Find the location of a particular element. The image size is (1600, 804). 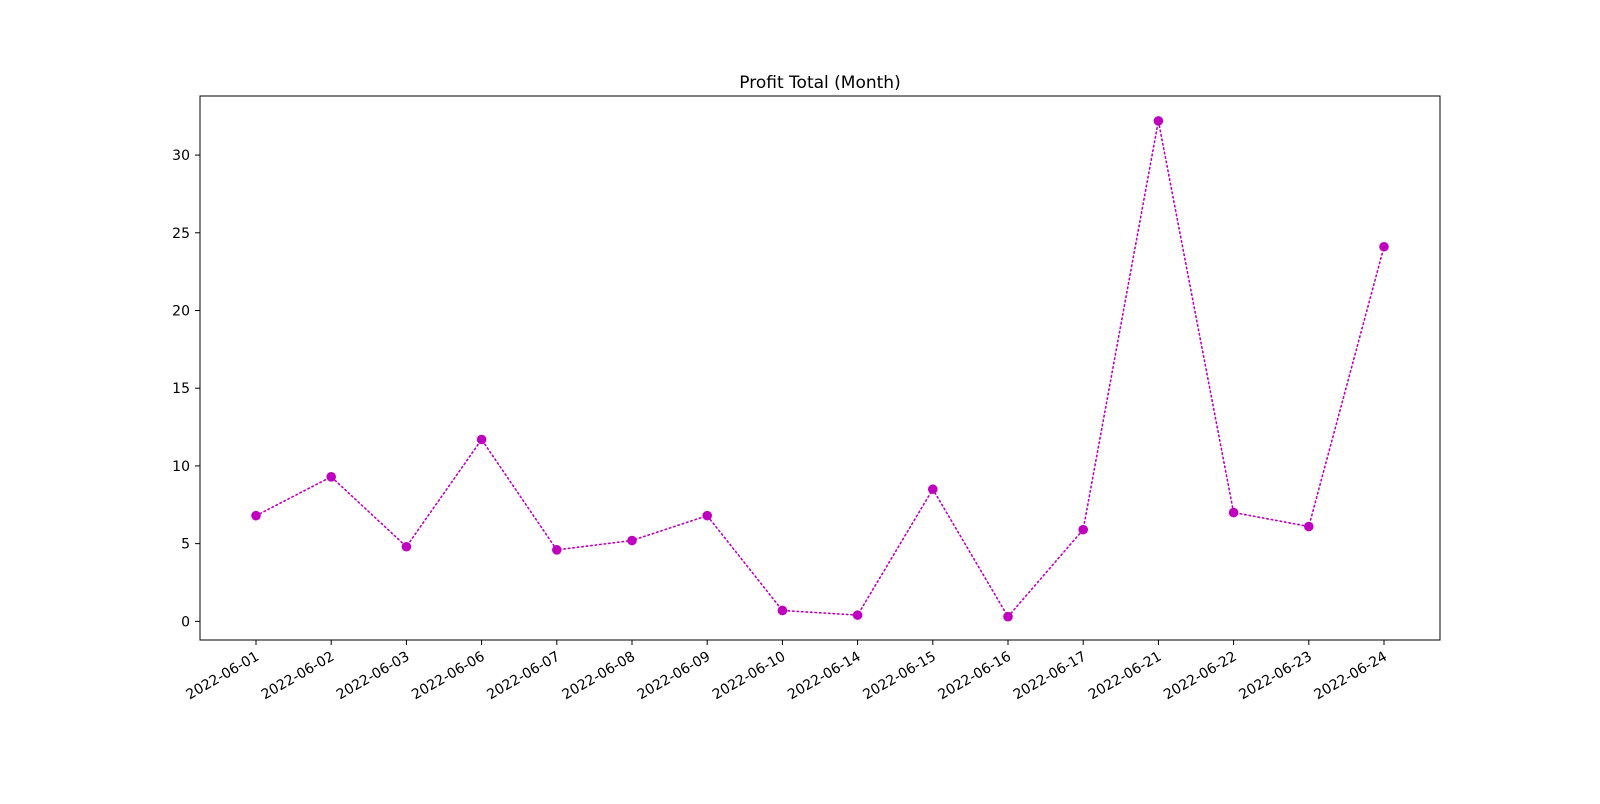

y-tick-label: 25 is located at coordinates (181, 234).